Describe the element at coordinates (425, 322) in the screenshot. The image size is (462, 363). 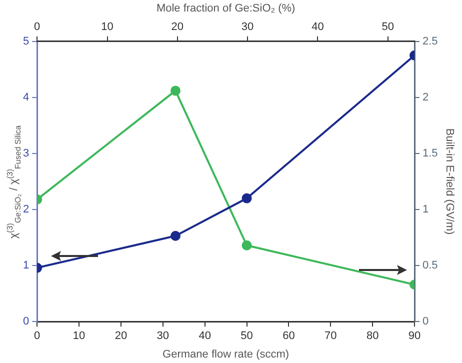
I see `y2-tick-label: 0` at that location.